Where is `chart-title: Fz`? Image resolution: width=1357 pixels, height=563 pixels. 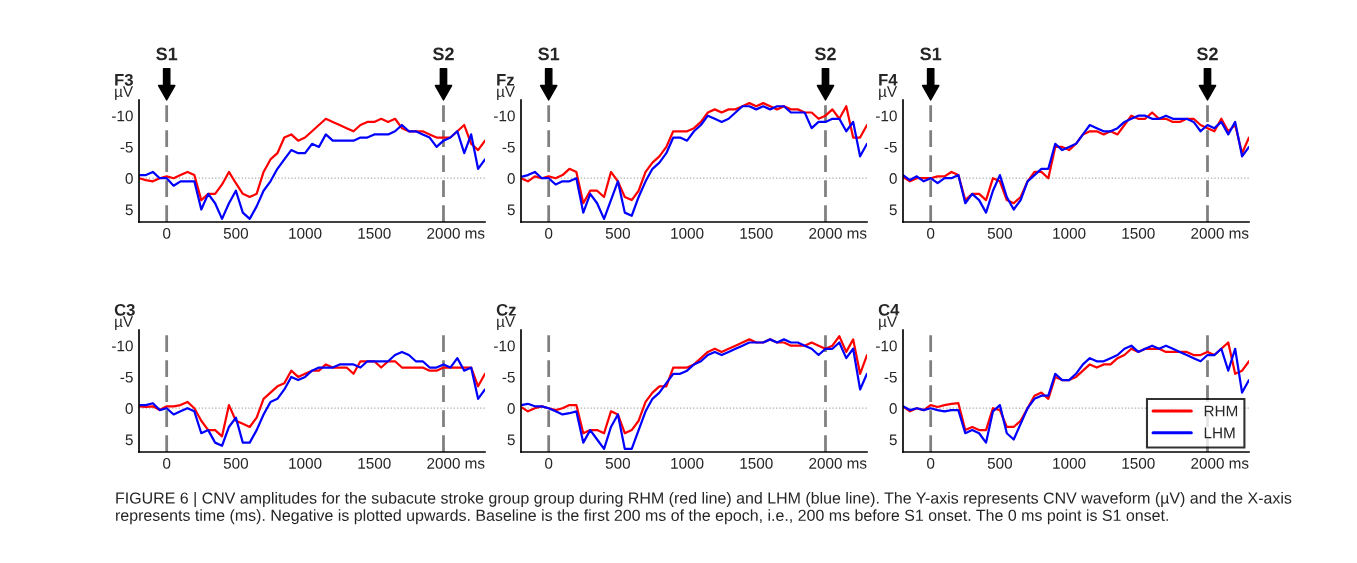
chart-title: Fz is located at coordinates (505, 80).